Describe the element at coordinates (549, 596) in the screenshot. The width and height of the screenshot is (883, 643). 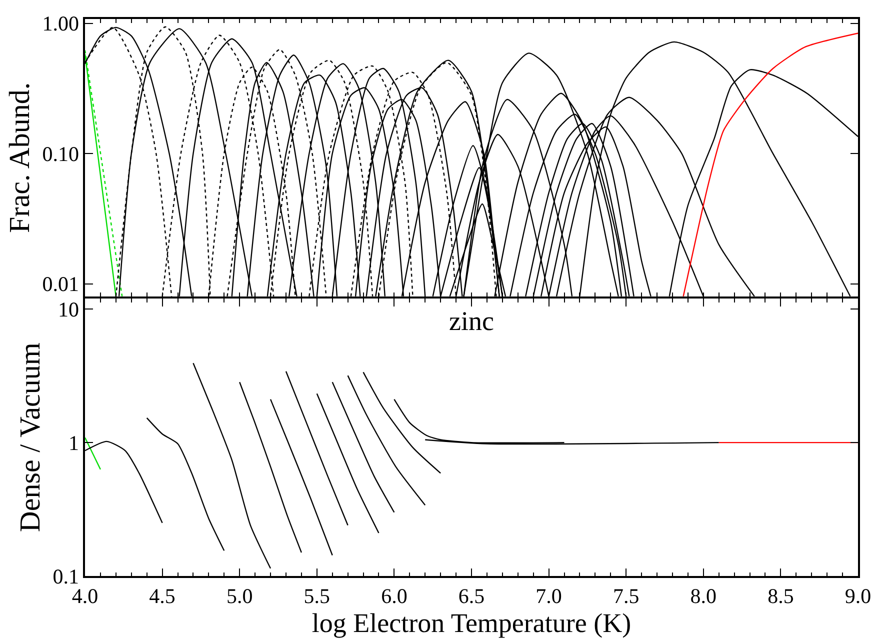
I see `x-tick-label: 7.0` at that location.